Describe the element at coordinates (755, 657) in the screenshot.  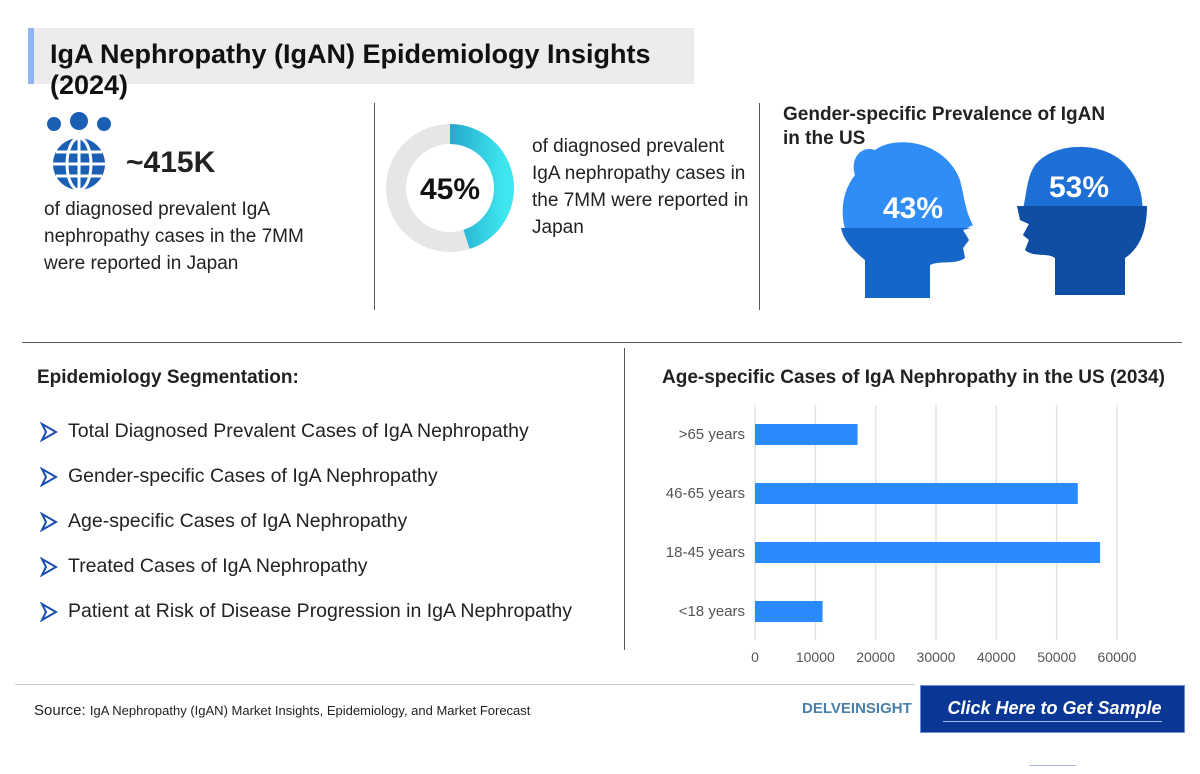
I see `x-tick-label: 0` at that location.